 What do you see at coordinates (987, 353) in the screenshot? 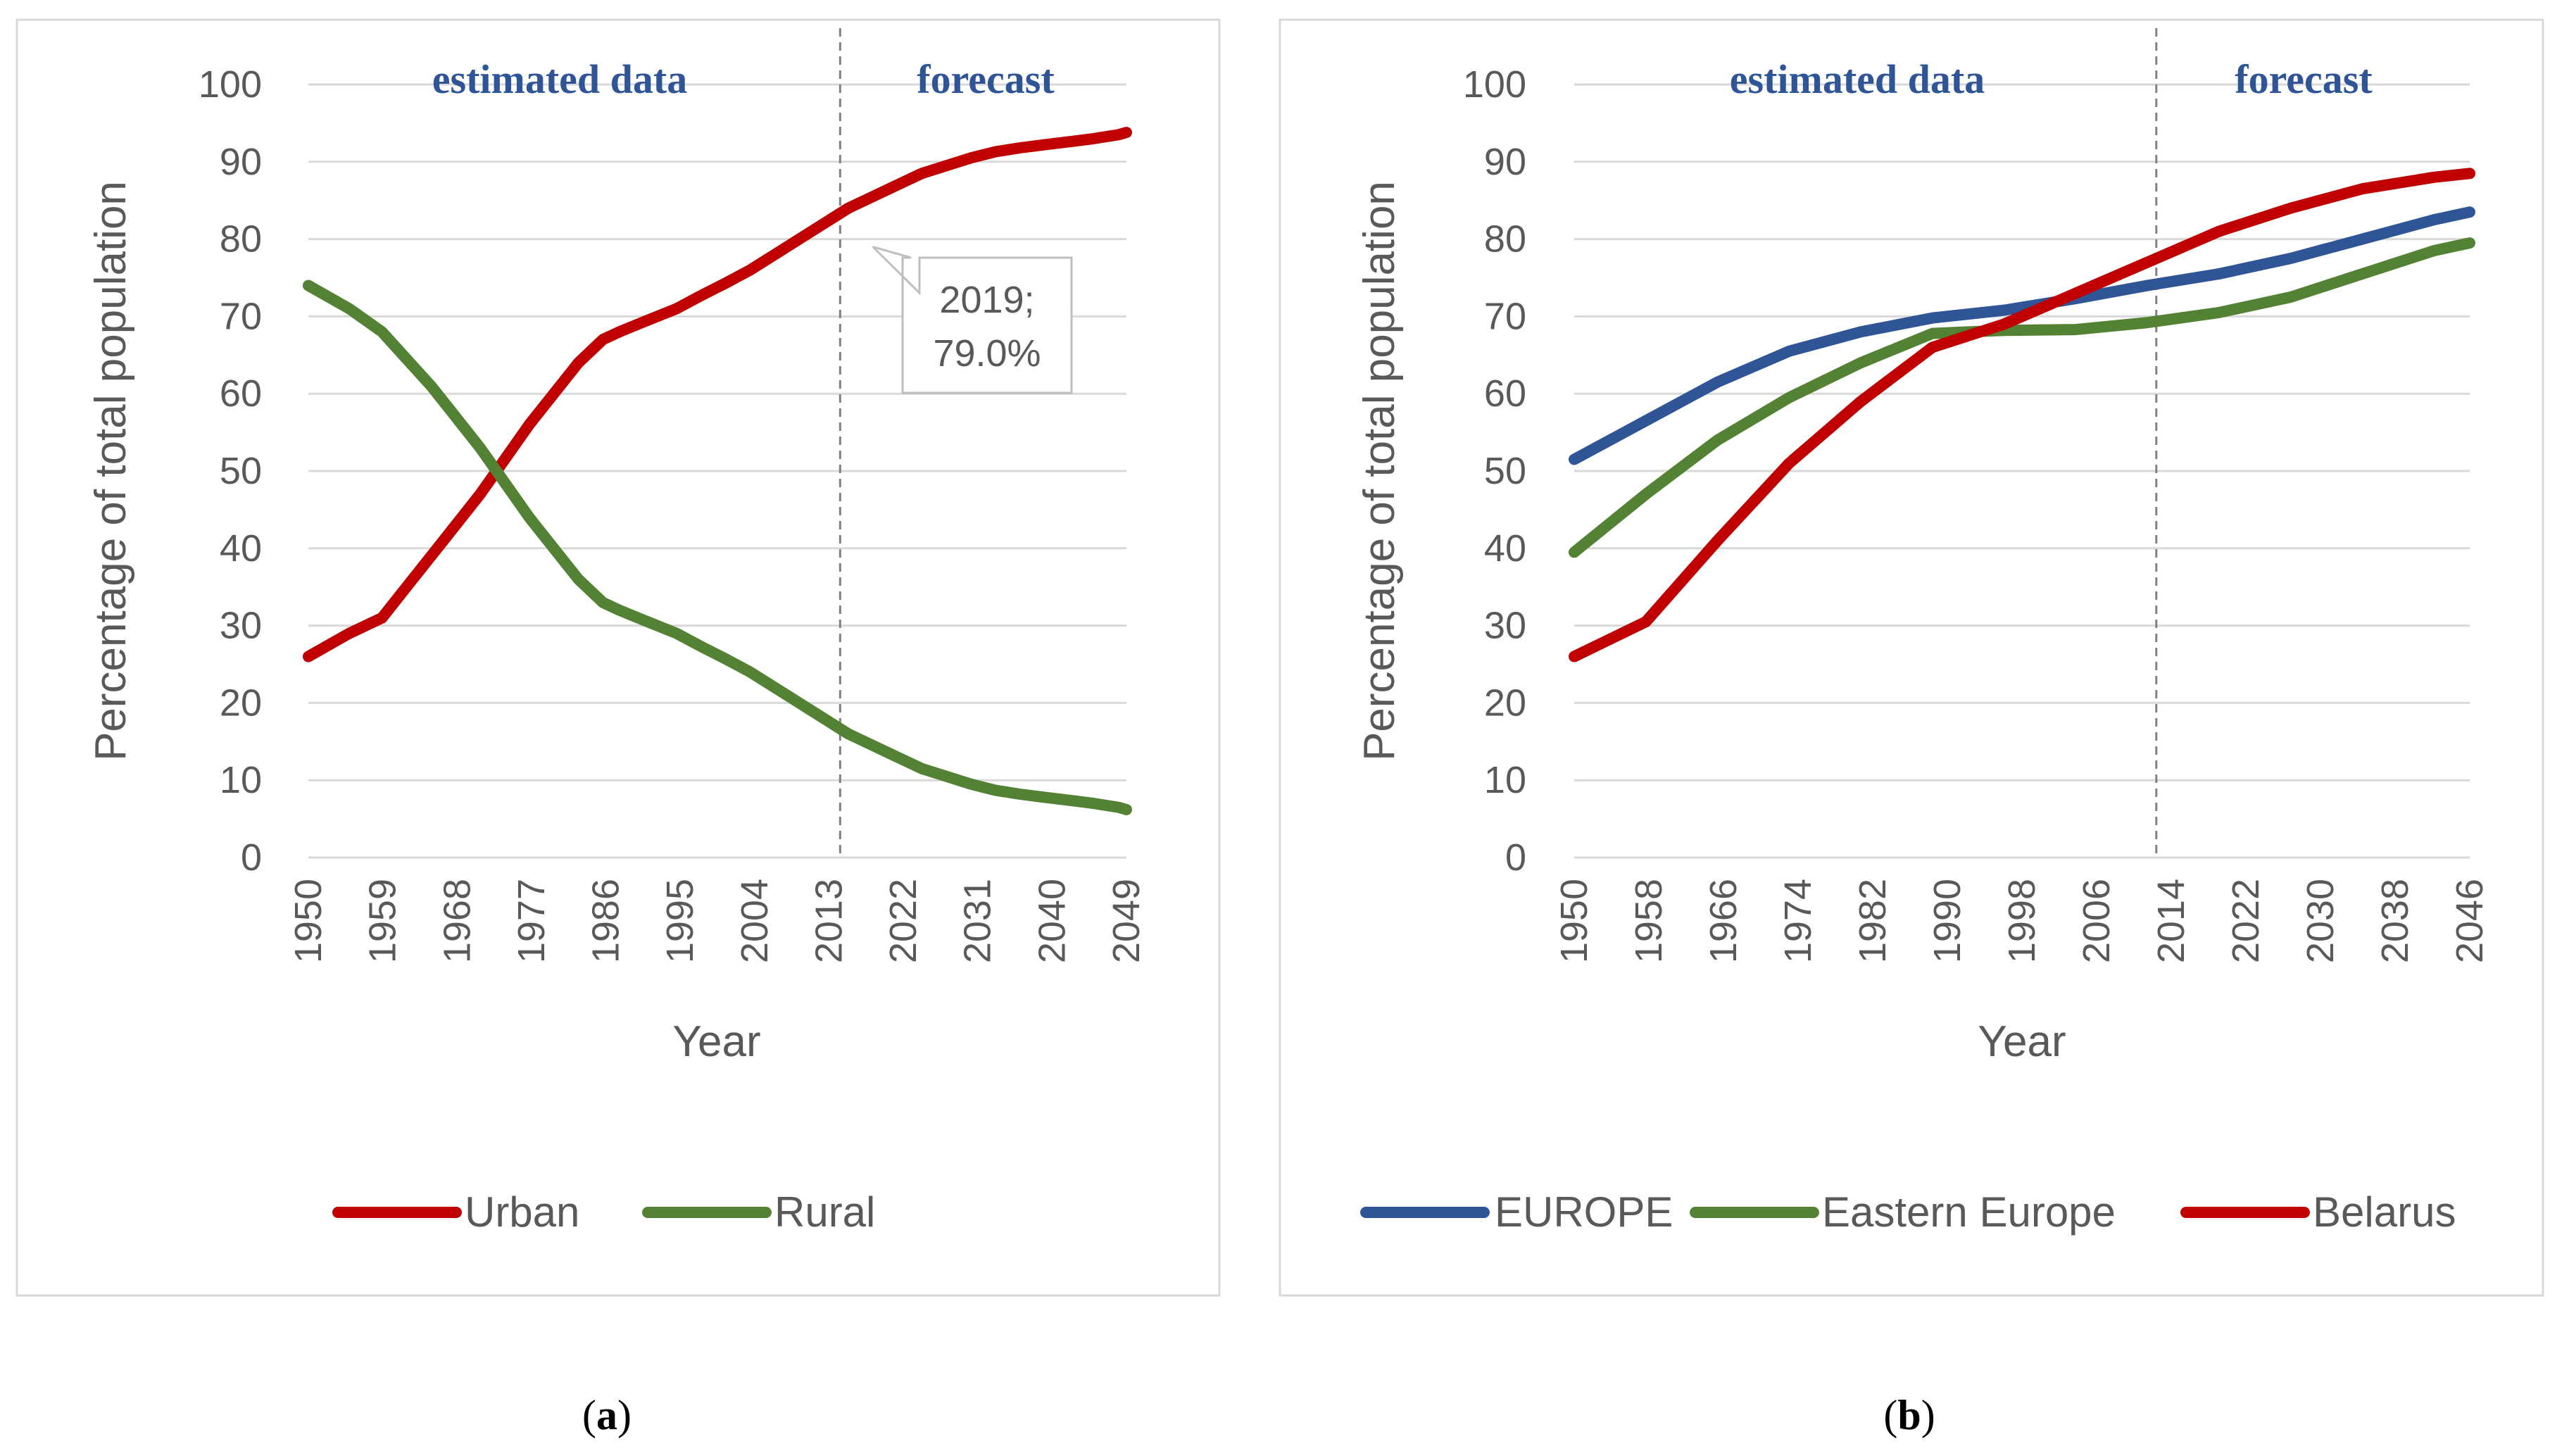
I see `callout-value: 79.0%` at bounding box center [987, 353].